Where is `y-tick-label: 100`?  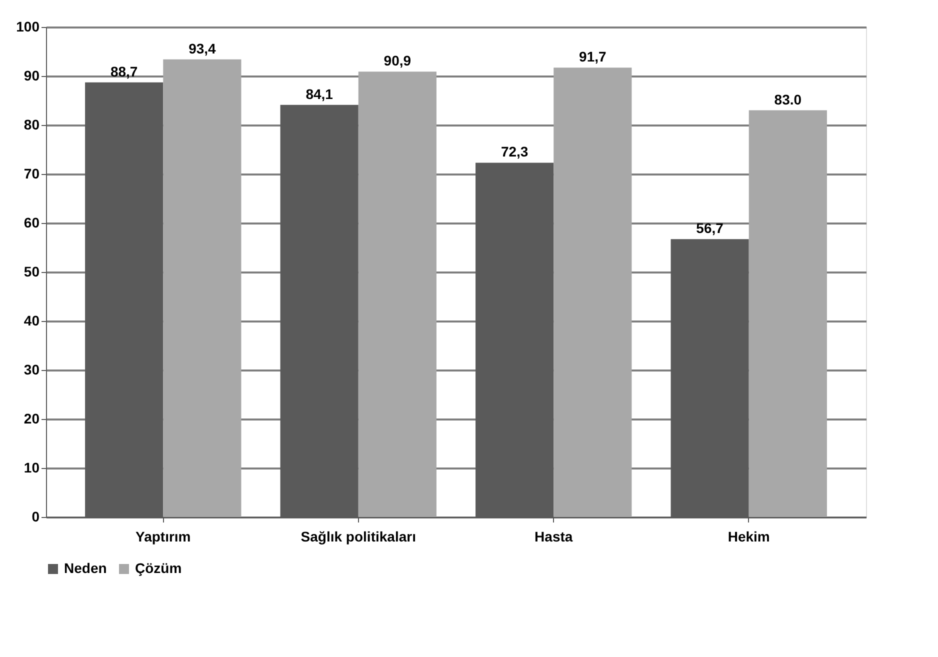 y-tick-label: 100 is located at coordinates (28, 26).